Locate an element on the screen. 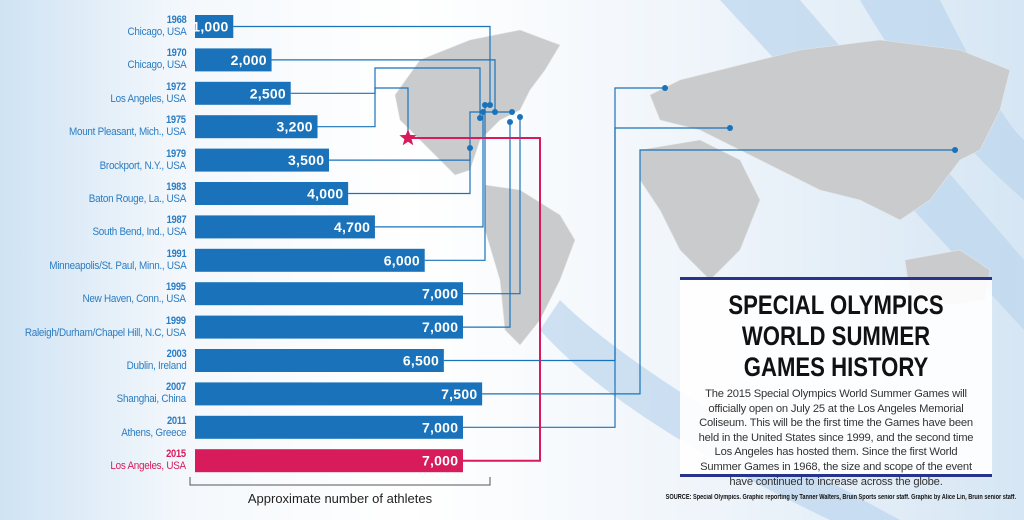  year-label: 1999 is located at coordinates (176, 320).